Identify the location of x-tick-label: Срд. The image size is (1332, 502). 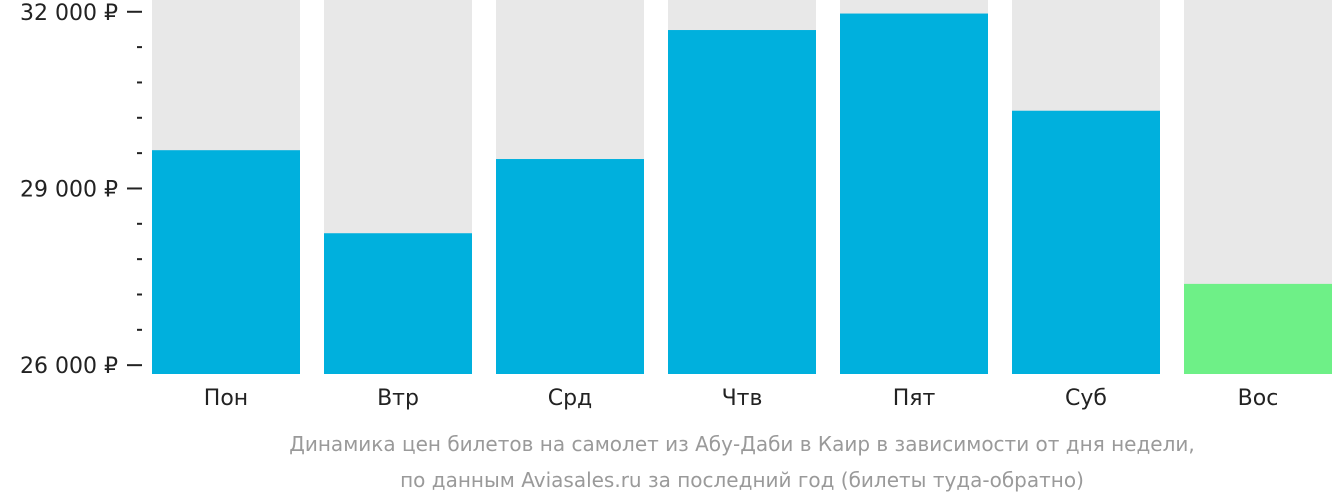
(570, 398).